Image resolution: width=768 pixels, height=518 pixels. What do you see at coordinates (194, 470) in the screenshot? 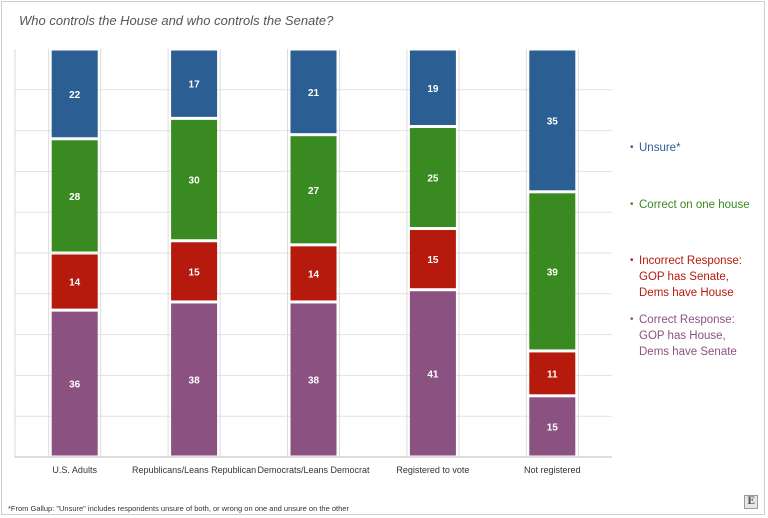
I see `x-tick-label: Republicans/Leans Republican` at bounding box center [194, 470].